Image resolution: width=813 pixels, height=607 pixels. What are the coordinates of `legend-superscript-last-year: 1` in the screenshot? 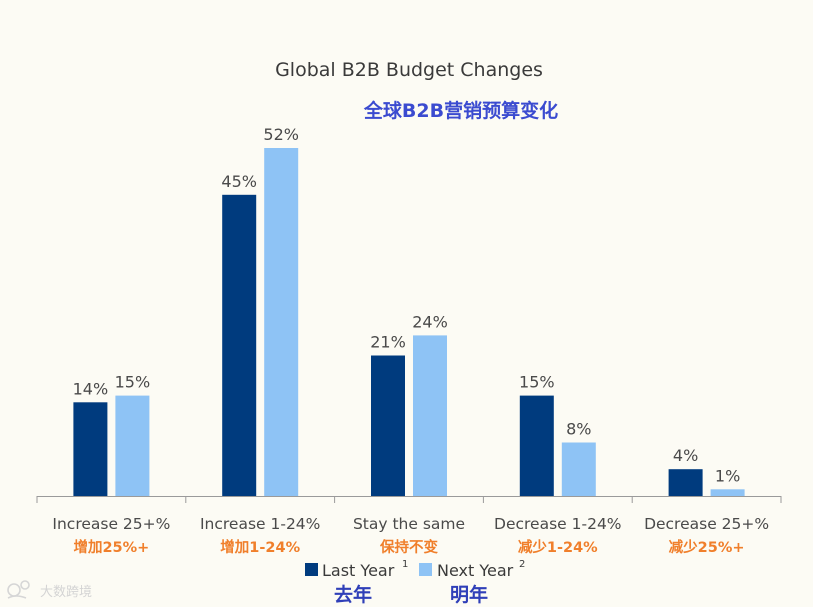 It's located at (405, 564).